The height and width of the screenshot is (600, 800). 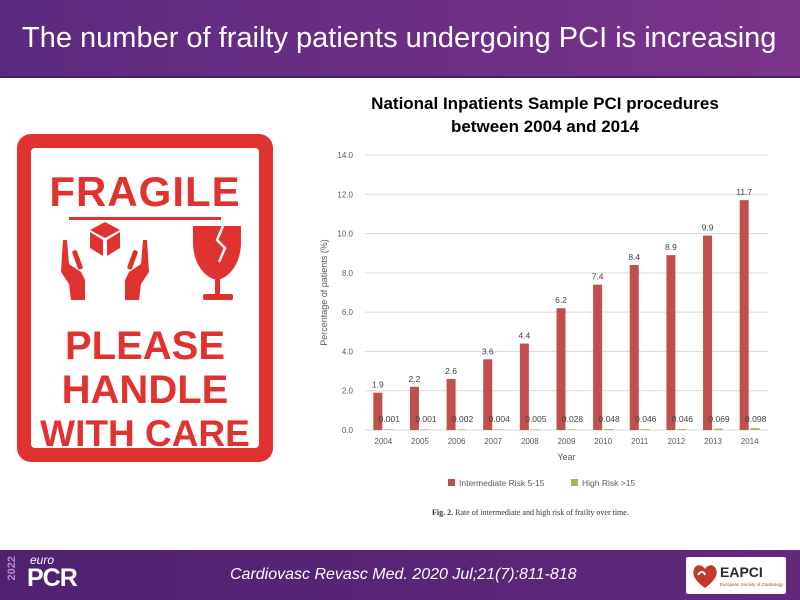 I want to click on data-label-high-risk: 0.004, so click(x=500, y=419).